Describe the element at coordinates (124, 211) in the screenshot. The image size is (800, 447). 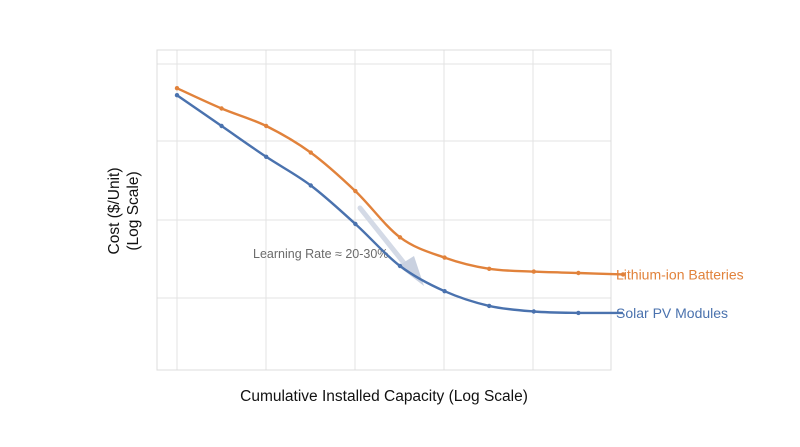
I see `y-axis-title: Cost ($/Unit) (Log Scale)` at that location.